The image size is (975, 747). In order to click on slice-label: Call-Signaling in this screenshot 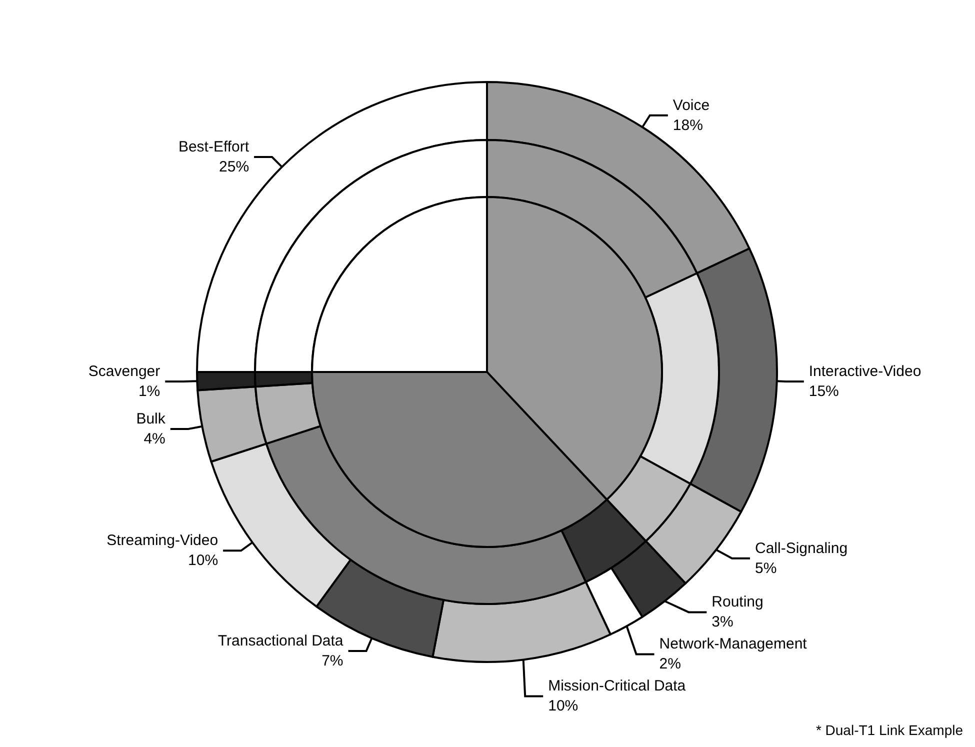, I will do `click(801, 548)`.